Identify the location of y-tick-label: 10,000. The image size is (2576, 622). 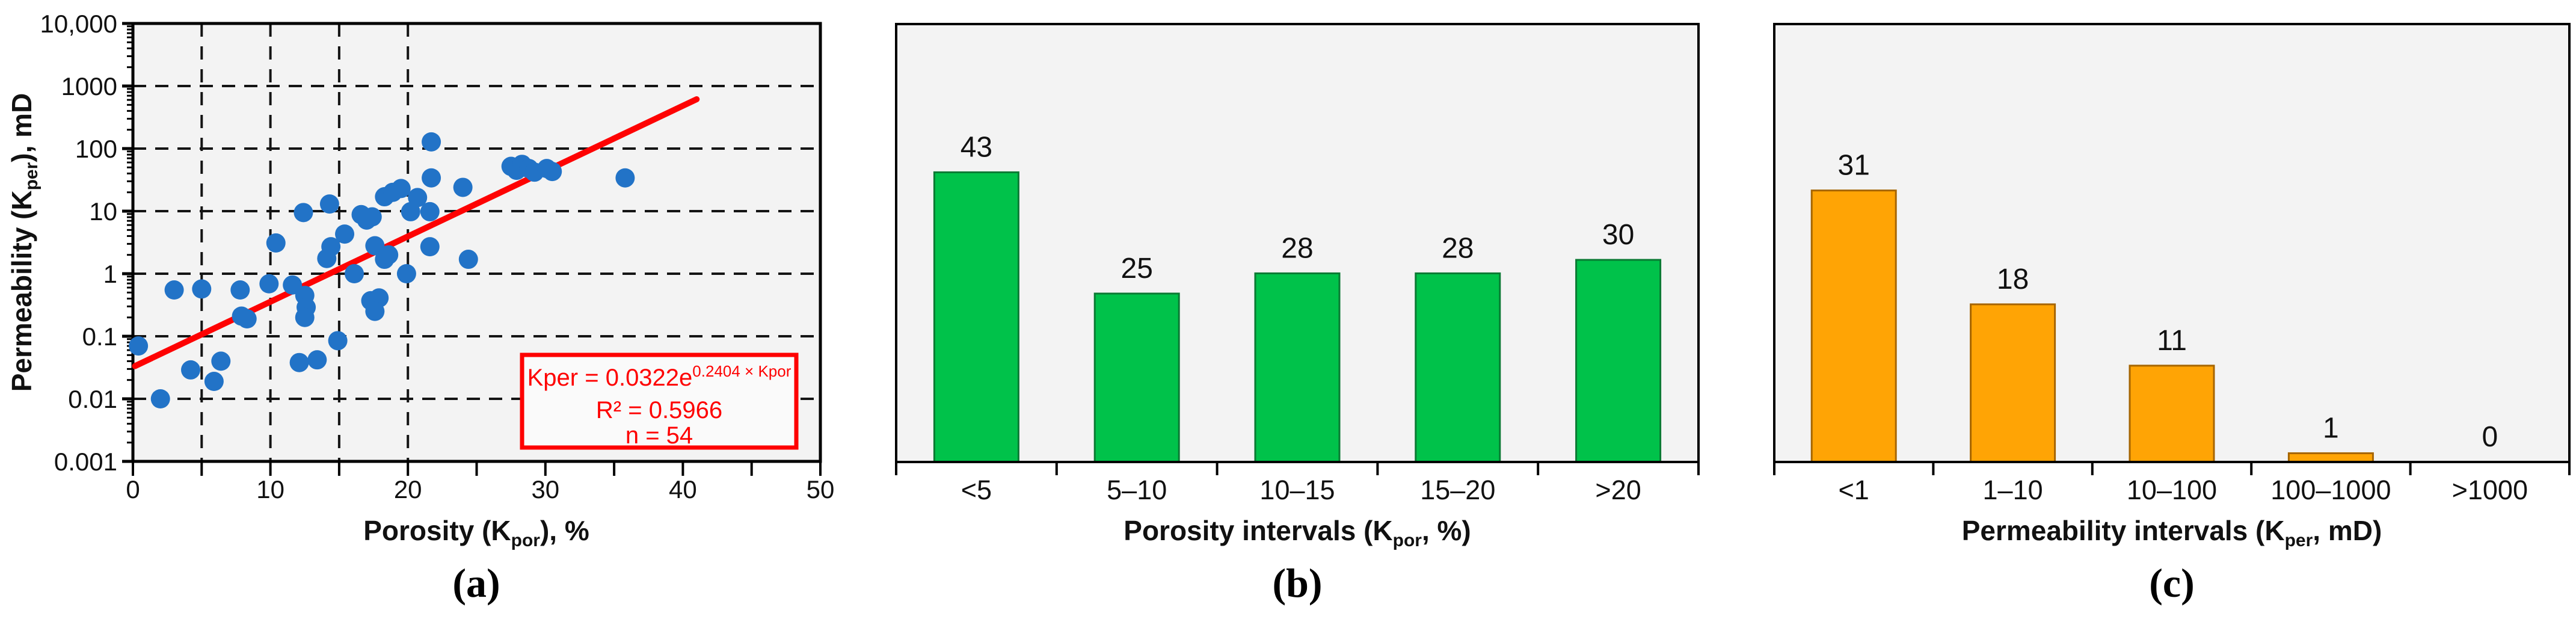
(78, 24).